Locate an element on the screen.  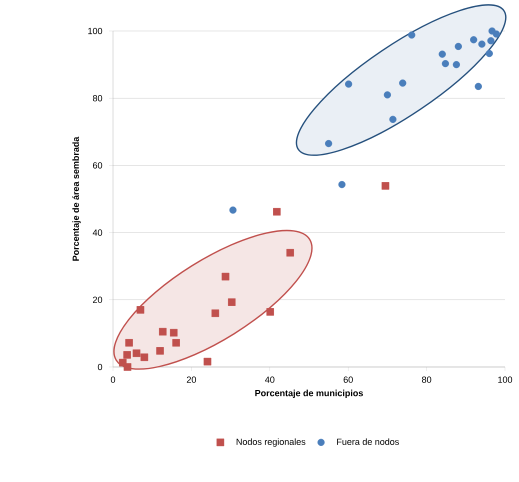
x-tick-label: 80 is located at coordinates (427, 379).